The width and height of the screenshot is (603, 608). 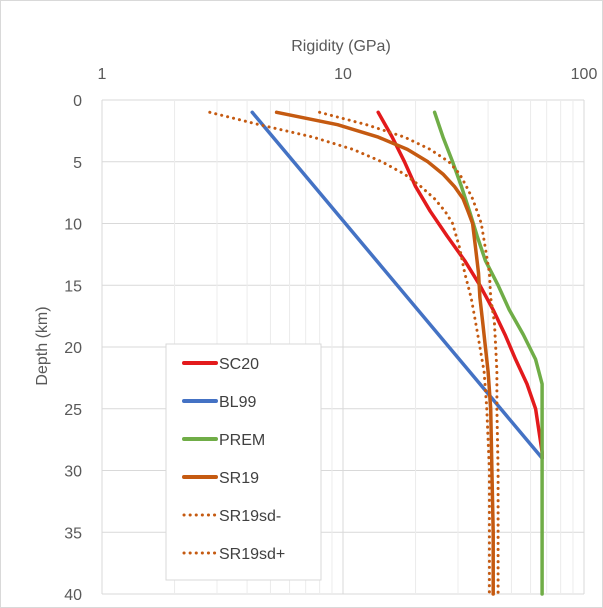 I want to click on x-tick-label: 100, so click(x=584, y=74).